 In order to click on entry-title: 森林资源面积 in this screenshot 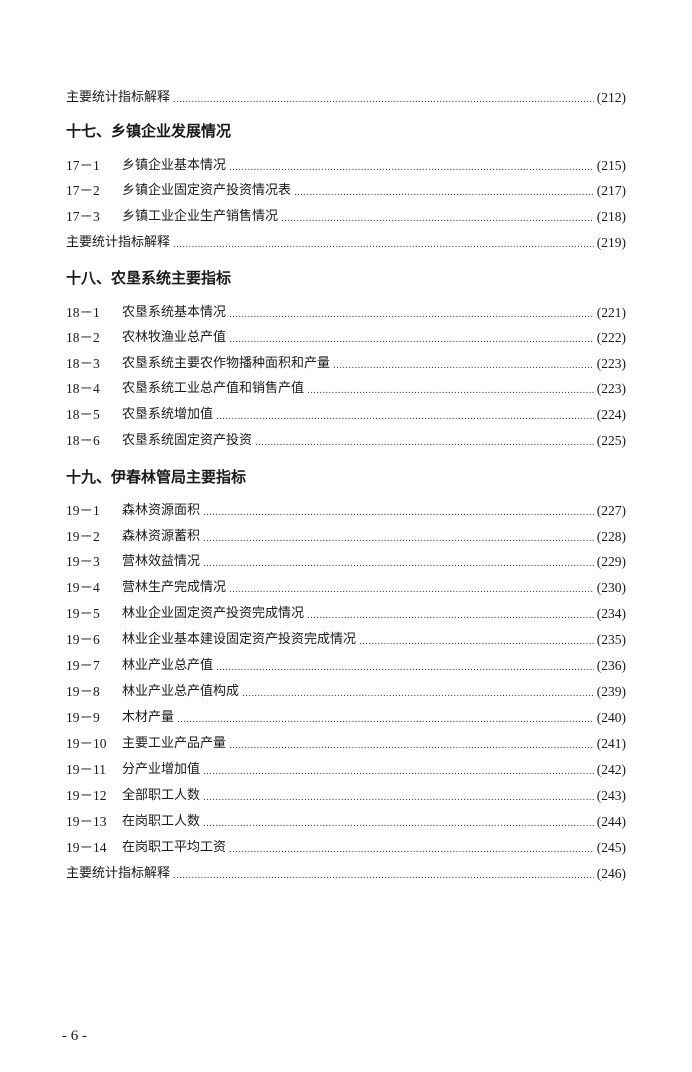, I will do `click(161, 510)`.